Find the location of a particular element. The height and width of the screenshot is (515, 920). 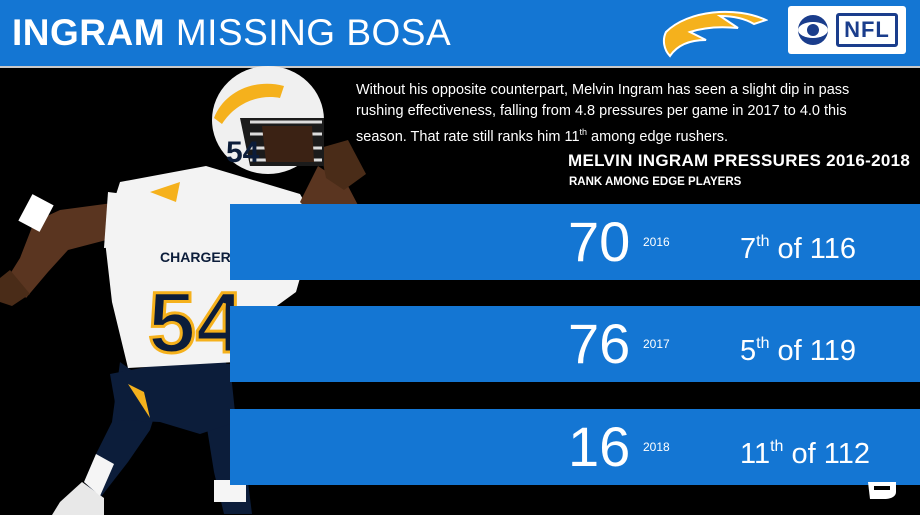

rank-total: of 119 is located at coordinates (813, 351).